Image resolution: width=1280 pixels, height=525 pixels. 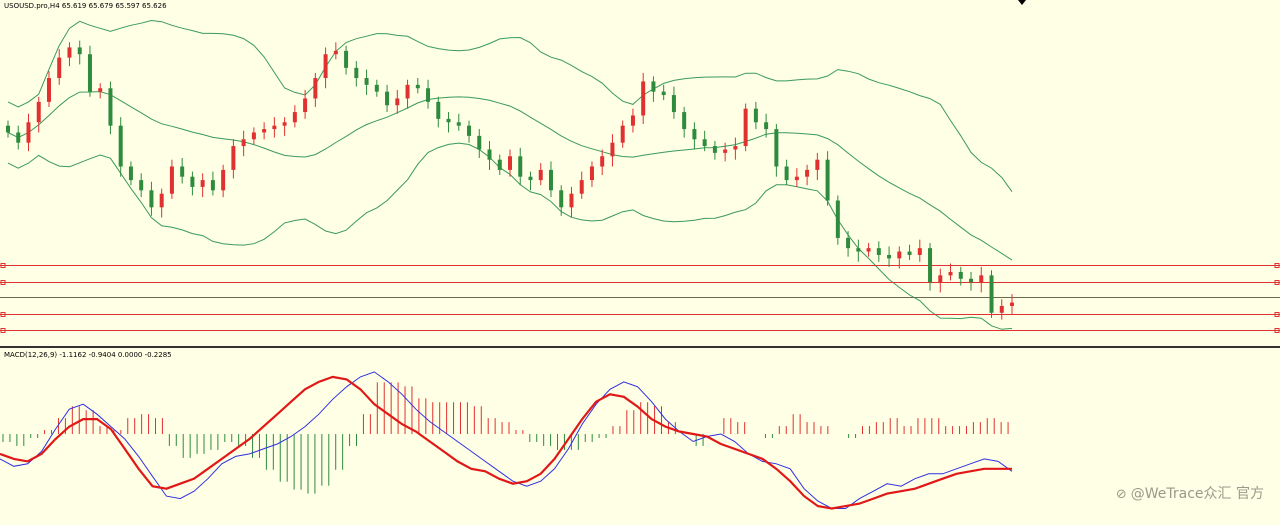 What do you see at coordinates (114, 6) in the screenshot?
I see `ohlc-readout: 65.619 65.679 65.597 65.626` at bounding box center [114, 6].